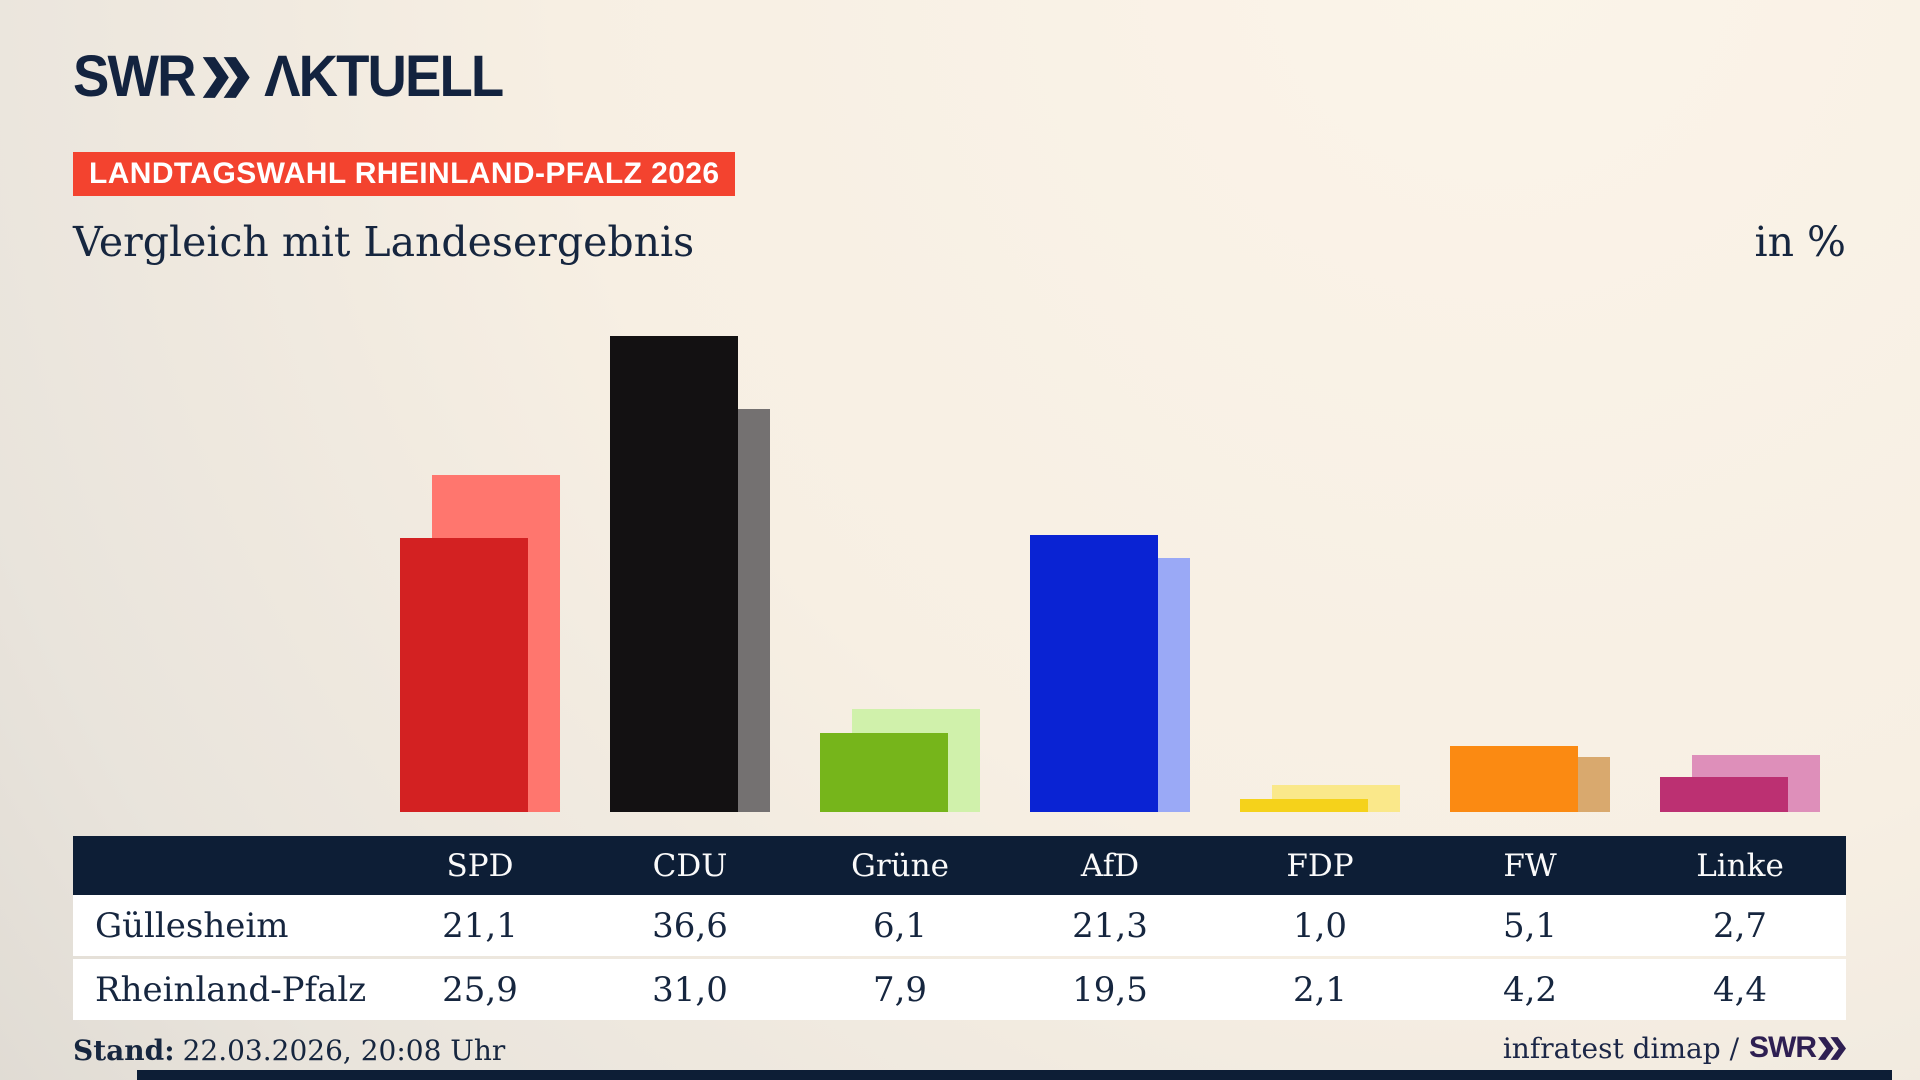 Image resolution: width=1920 pixels, height=1080 pixels. Describe the element at coordinates (192, 925) in the screenshot. I see `row-label-guellesheim: Güllesheim` at that location.